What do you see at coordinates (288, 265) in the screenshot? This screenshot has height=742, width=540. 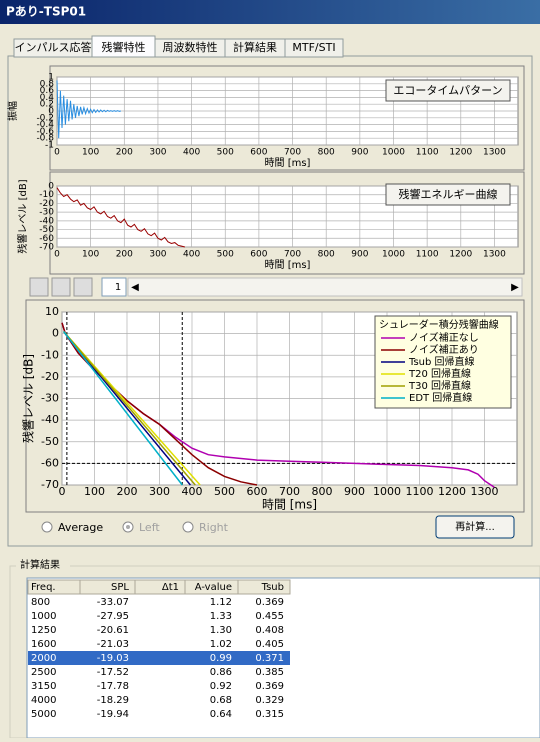 I see `x-axis-label: 時間 [ms]` at bounding box center [288, 265].